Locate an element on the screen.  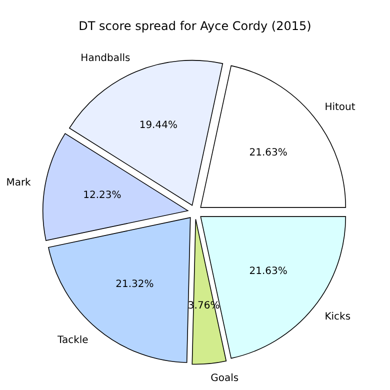
slice-label: Handballs is located at coordinates (105, 58).